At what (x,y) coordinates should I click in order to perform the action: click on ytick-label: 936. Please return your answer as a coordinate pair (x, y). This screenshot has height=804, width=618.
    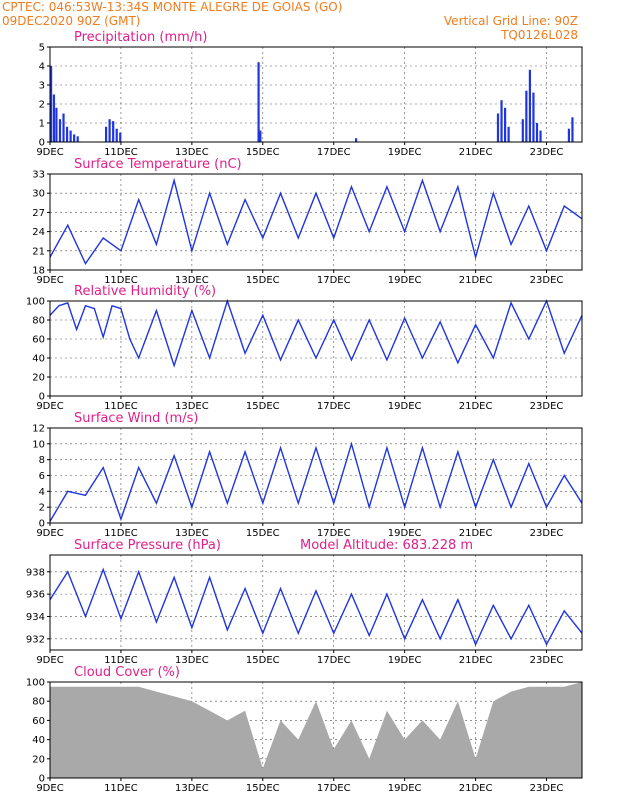
    Looking at the image, I should click on (35, 595).